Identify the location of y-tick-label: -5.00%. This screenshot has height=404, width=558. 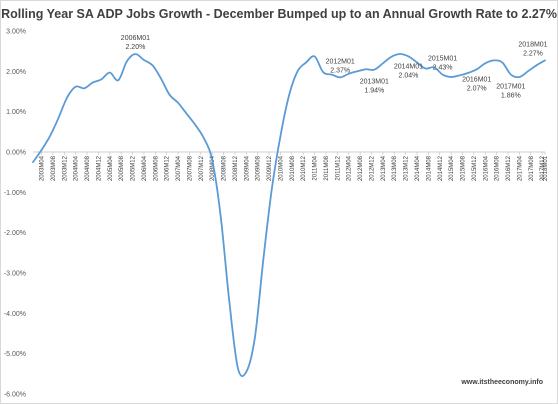
(15, 354).